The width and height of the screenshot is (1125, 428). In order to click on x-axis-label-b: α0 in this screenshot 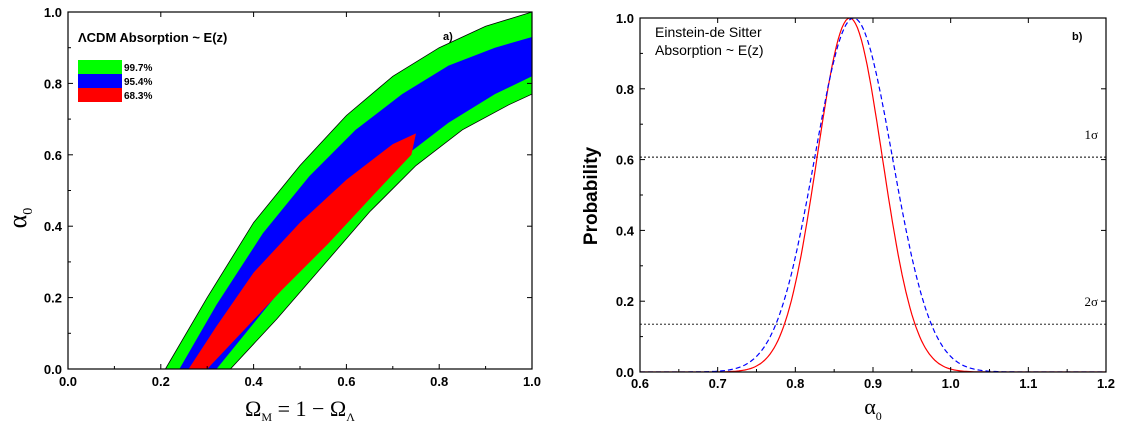, I will do `click(873, 408)`.